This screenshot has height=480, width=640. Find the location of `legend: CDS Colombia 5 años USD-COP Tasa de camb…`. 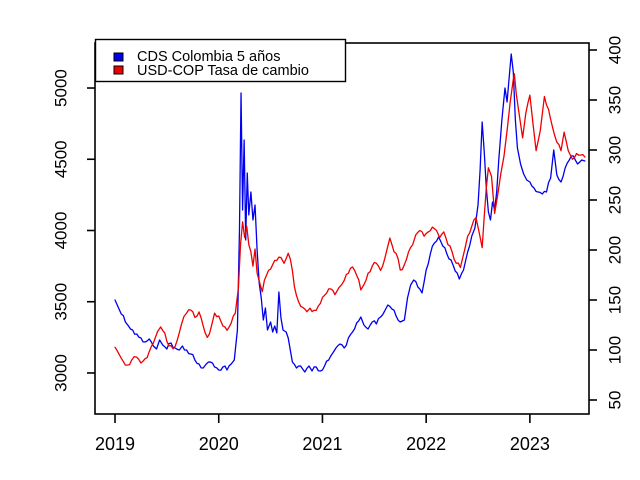

legend: CDS Colombia 5 años USD-COP Tasa de camb… is located at coordinates (220, 60).